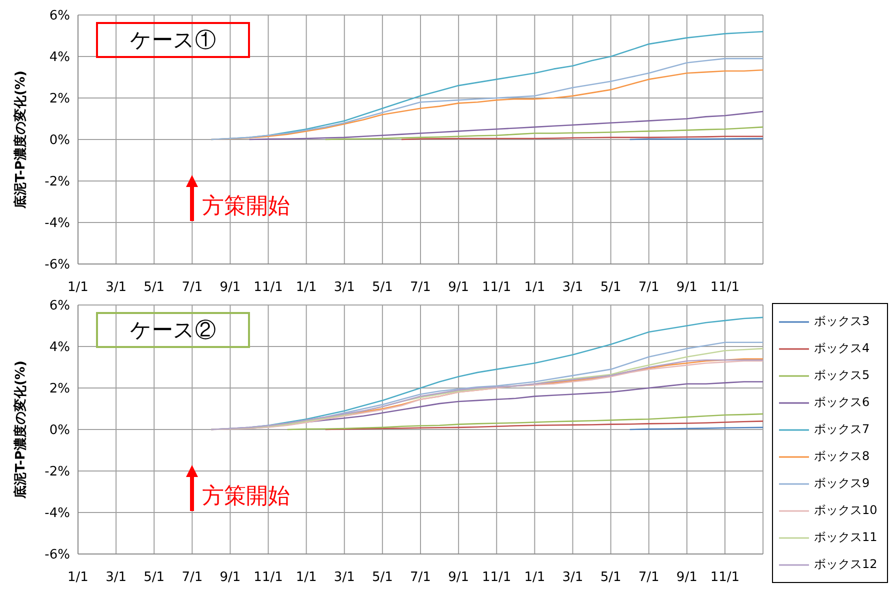 This screenshot has width=893, height=593. Describe the element at coordinates (842, 402) in the screenshot. I see `legend-label: ボックス6` at that location.